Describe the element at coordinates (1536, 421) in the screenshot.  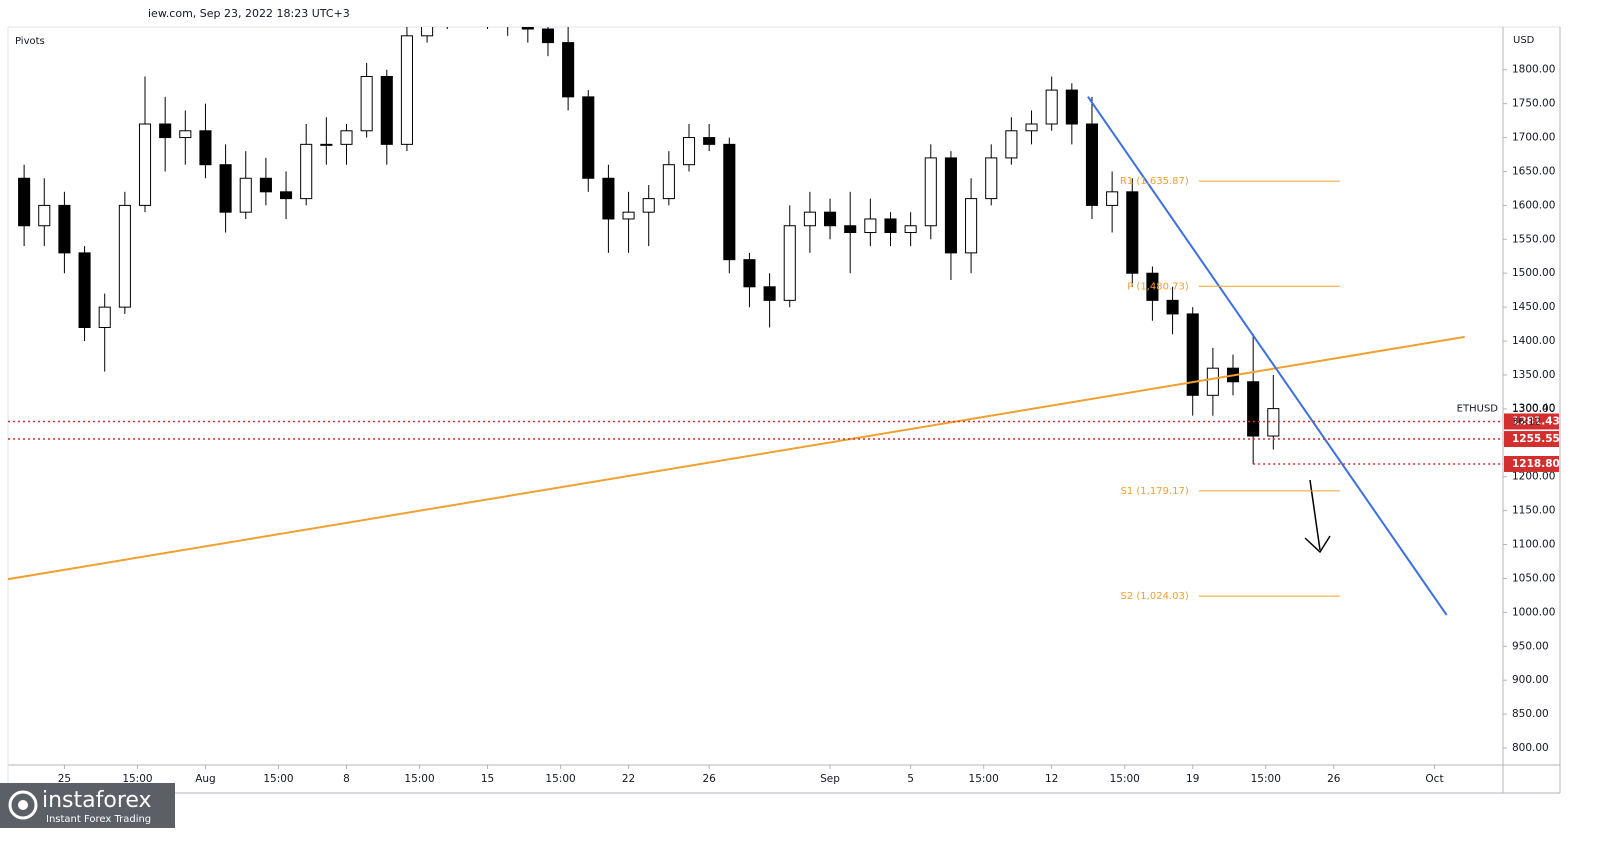
I see `price-level-label: 1281.43` at that location.